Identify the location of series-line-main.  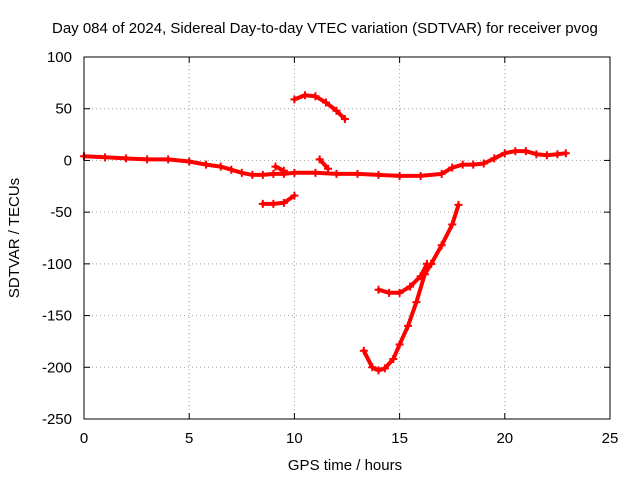
(325, 163).